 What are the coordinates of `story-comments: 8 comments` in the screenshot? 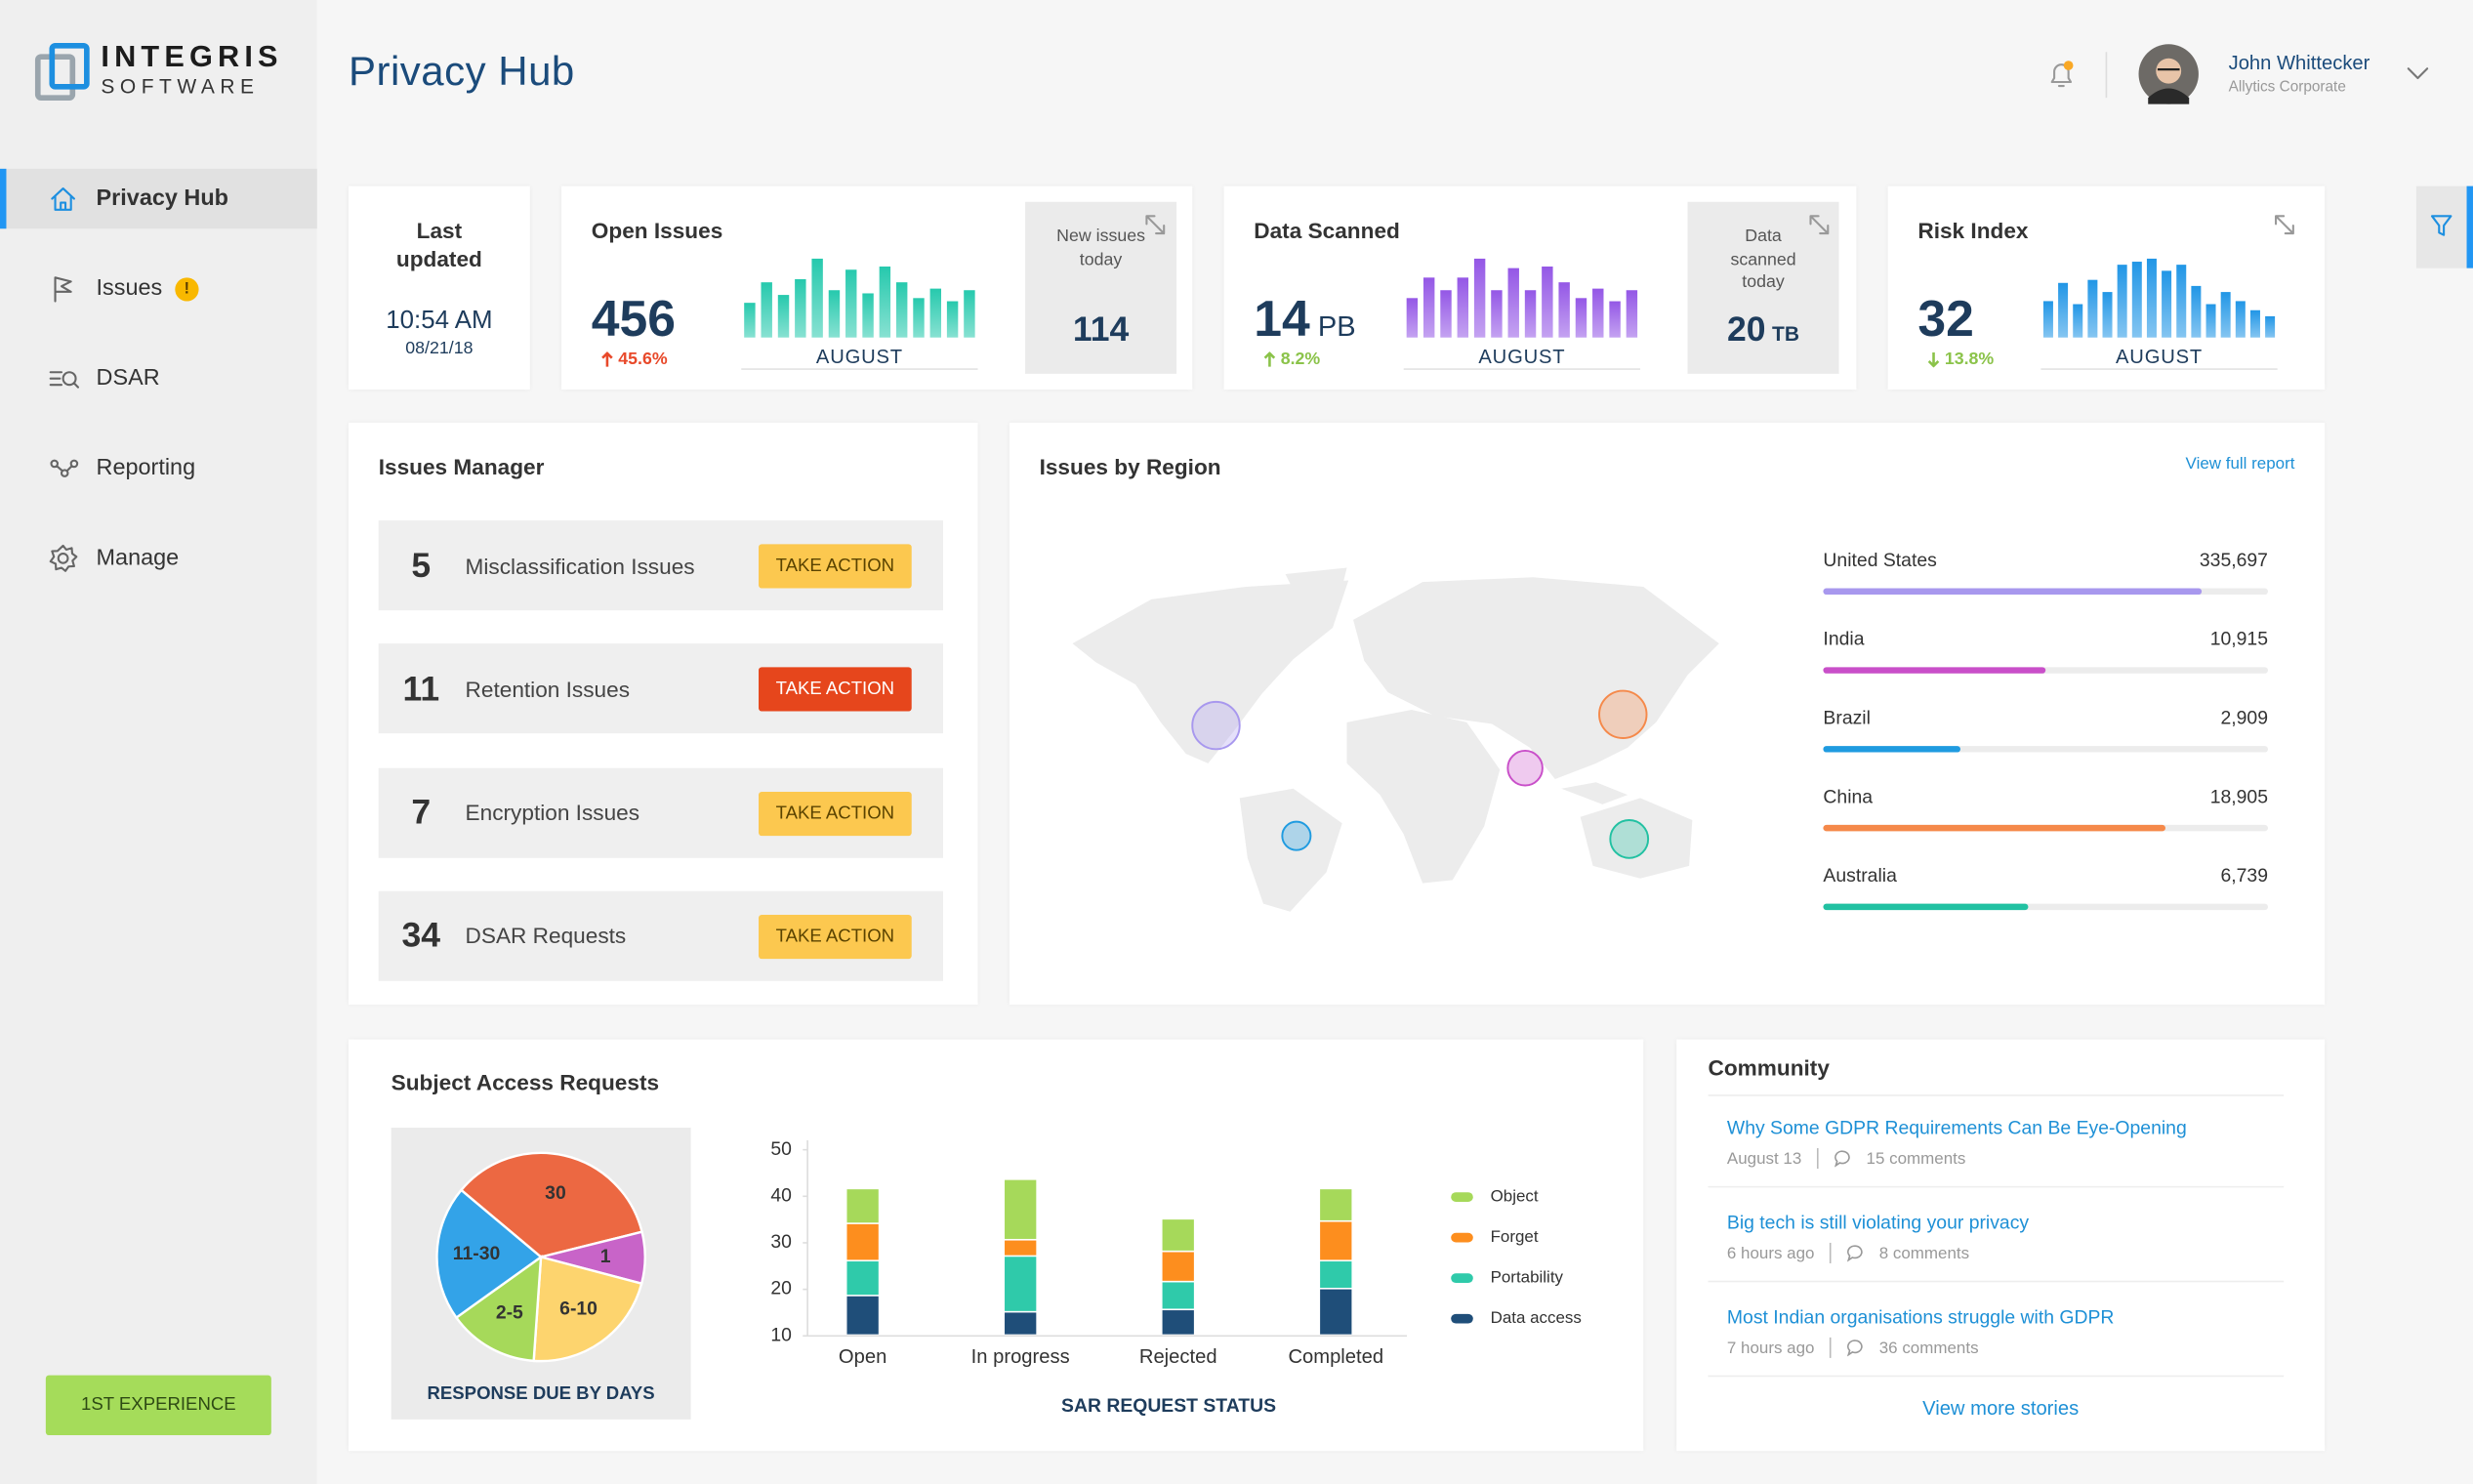 It's located at (1924, 1253).